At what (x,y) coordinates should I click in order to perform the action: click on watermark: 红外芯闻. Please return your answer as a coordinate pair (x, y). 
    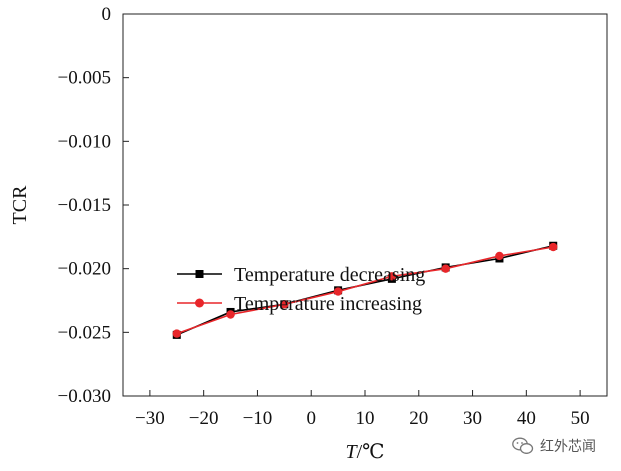
    Looking at the image, I should click on (554, 446).